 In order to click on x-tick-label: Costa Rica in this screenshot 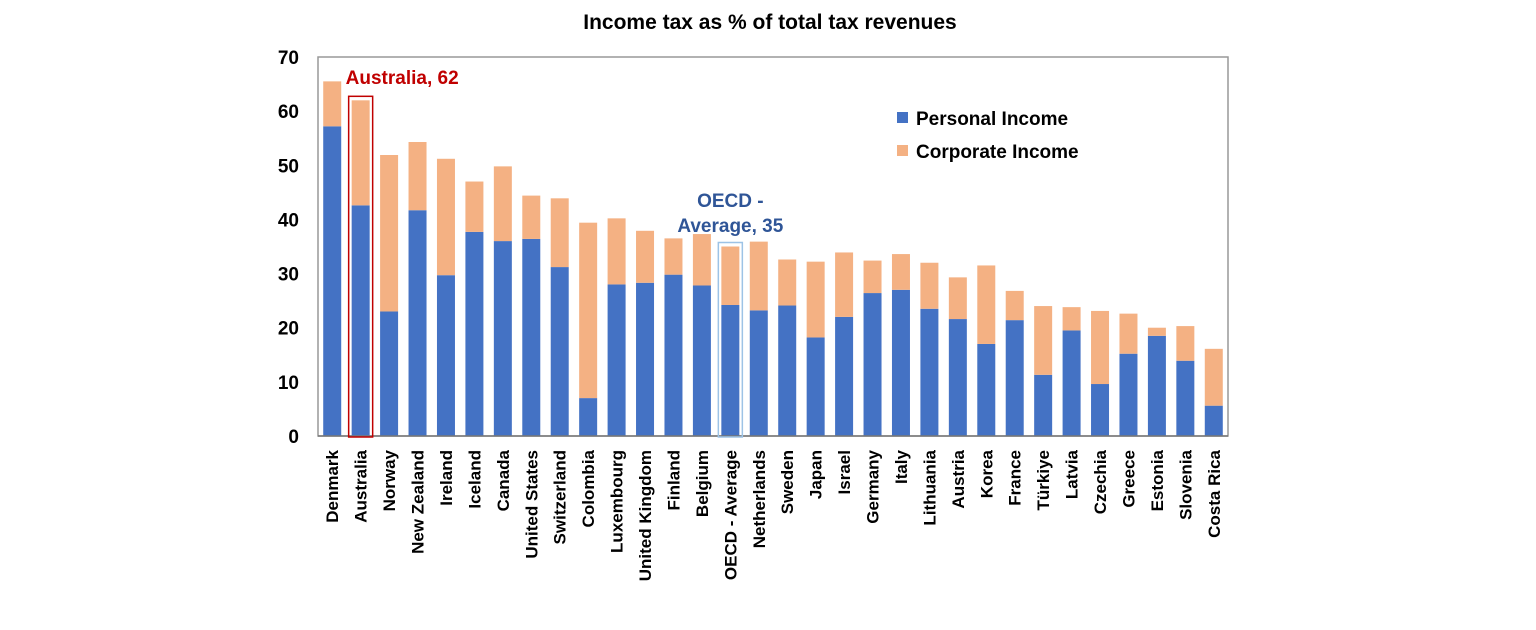, I will do `click(1214, 493)`.